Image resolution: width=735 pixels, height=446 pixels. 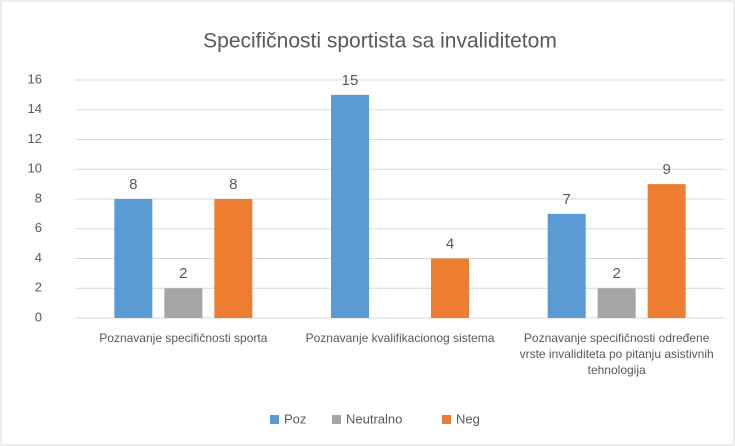 What do you see at coordinates (666, 169) in the screenshot?
I see `data-label: 9` at bounding box center [666, 169].